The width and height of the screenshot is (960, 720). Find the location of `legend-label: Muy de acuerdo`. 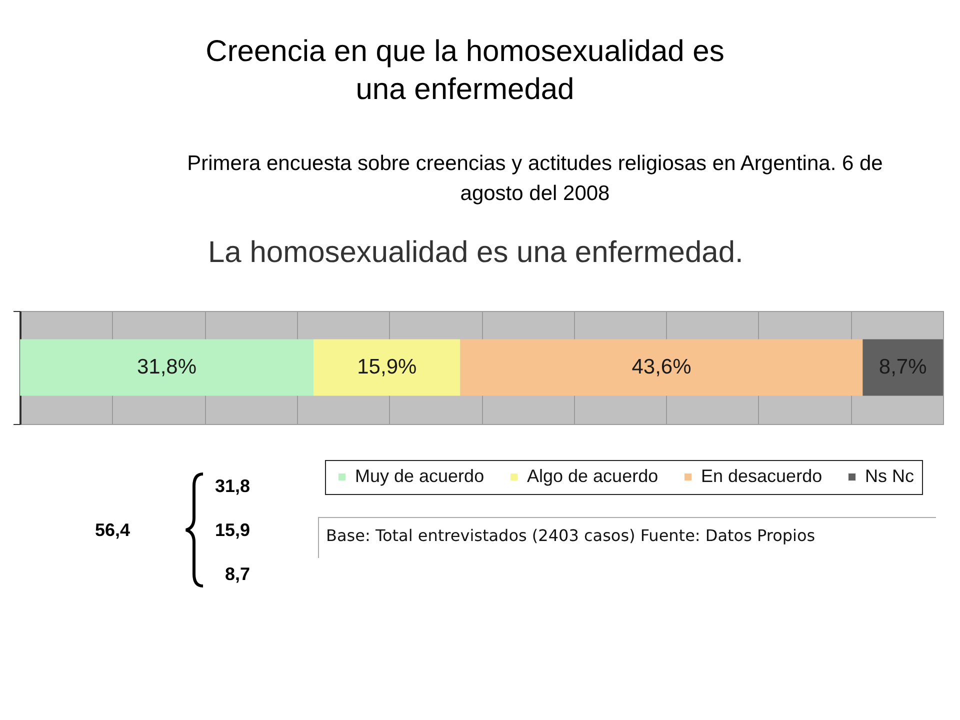

legend-label: Muy de acuerdo is located at coordinates (419, 476).